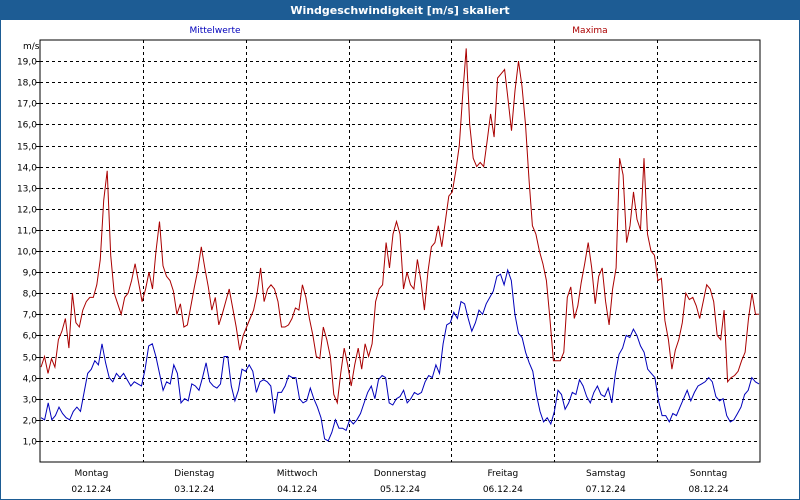 The image size is (800, 500). Describe the element at coordinates (27, 211) in the screenshot. I see `y-tick-label: 12,0` at that location.